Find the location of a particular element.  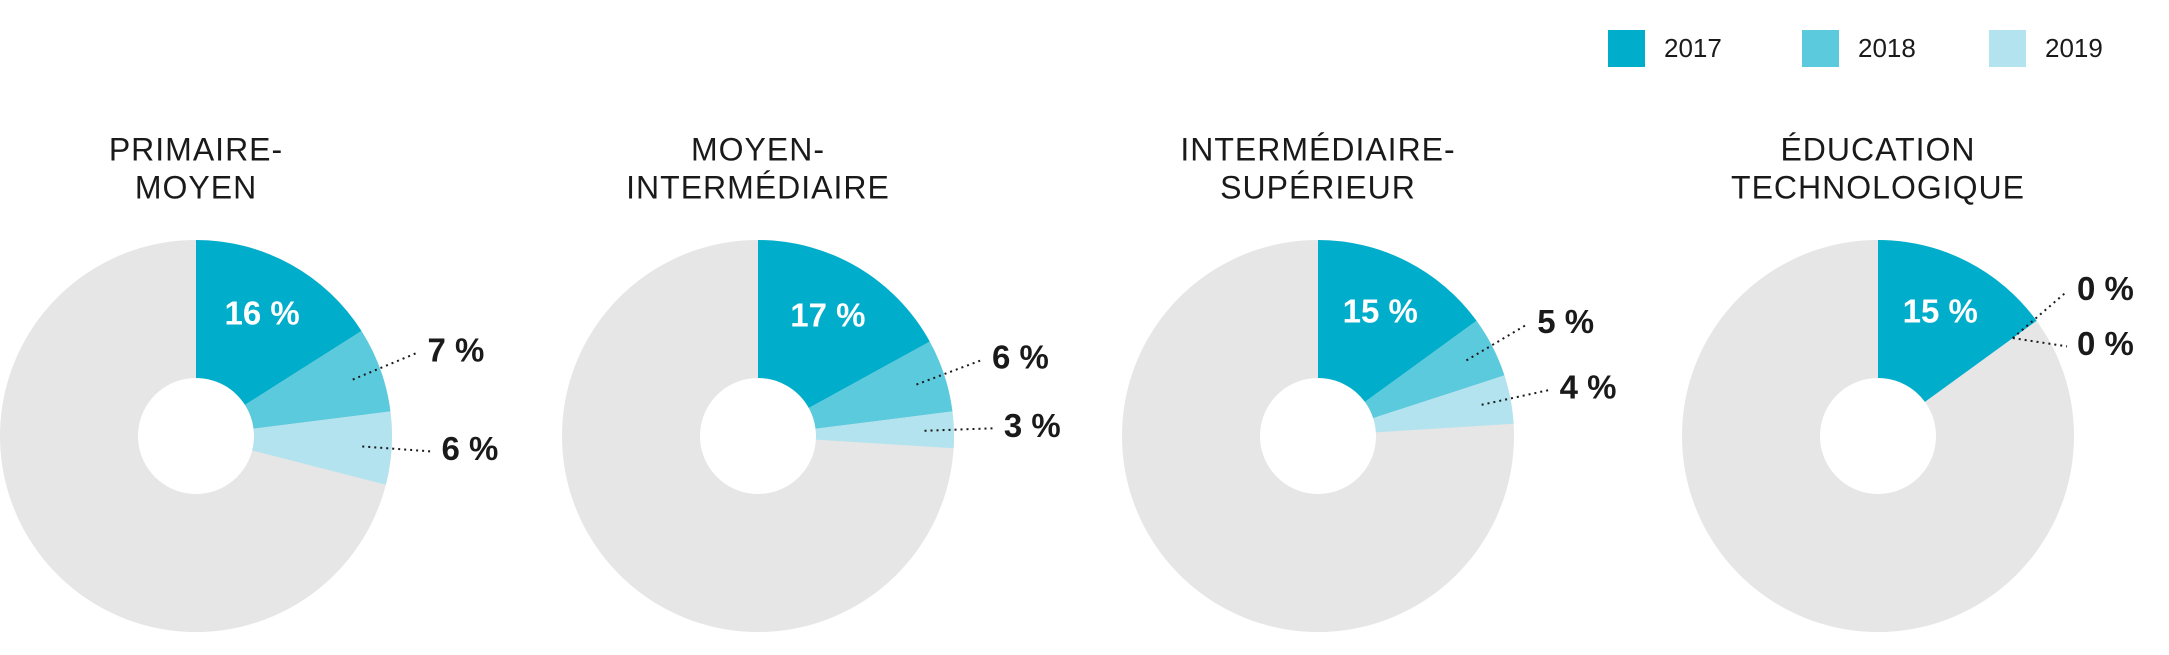

chart-title: INTERMÉDIAIRE- is located at coordinates (1317, 149).